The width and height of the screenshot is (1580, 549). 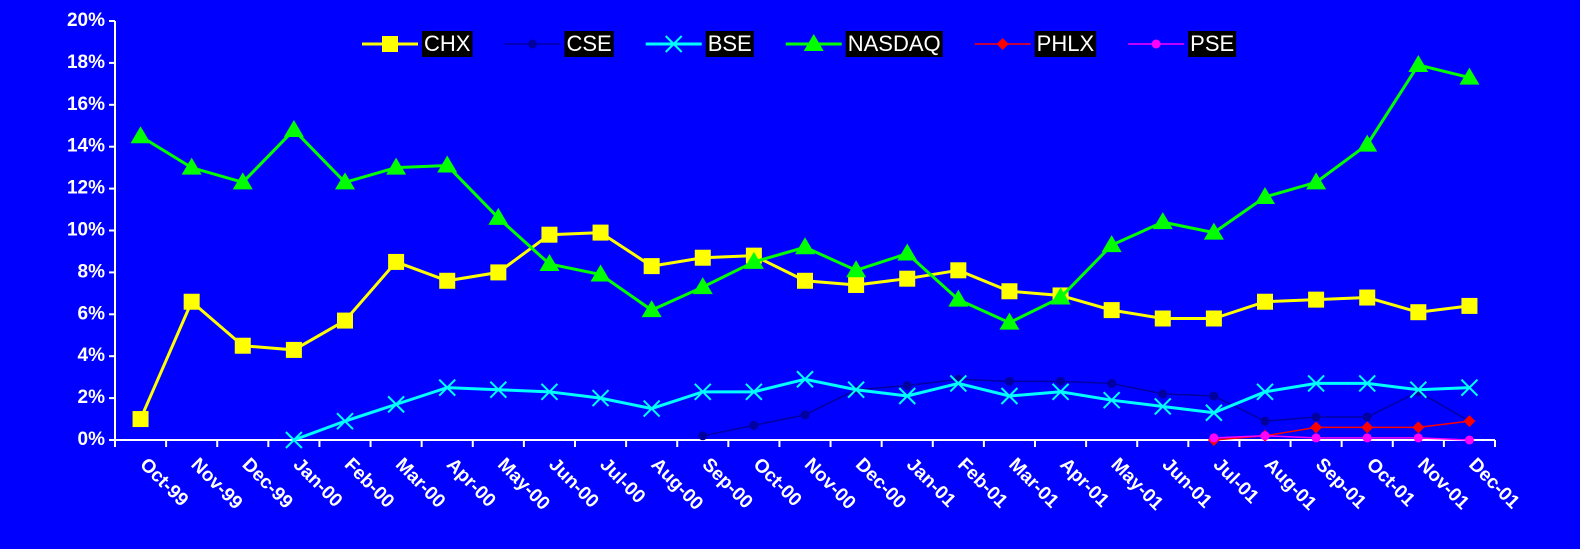 What do you see at coordinates (470, 482) in the screenshot?
I see `x-tick-label: Apr-00` at bounding box center [470, 482].